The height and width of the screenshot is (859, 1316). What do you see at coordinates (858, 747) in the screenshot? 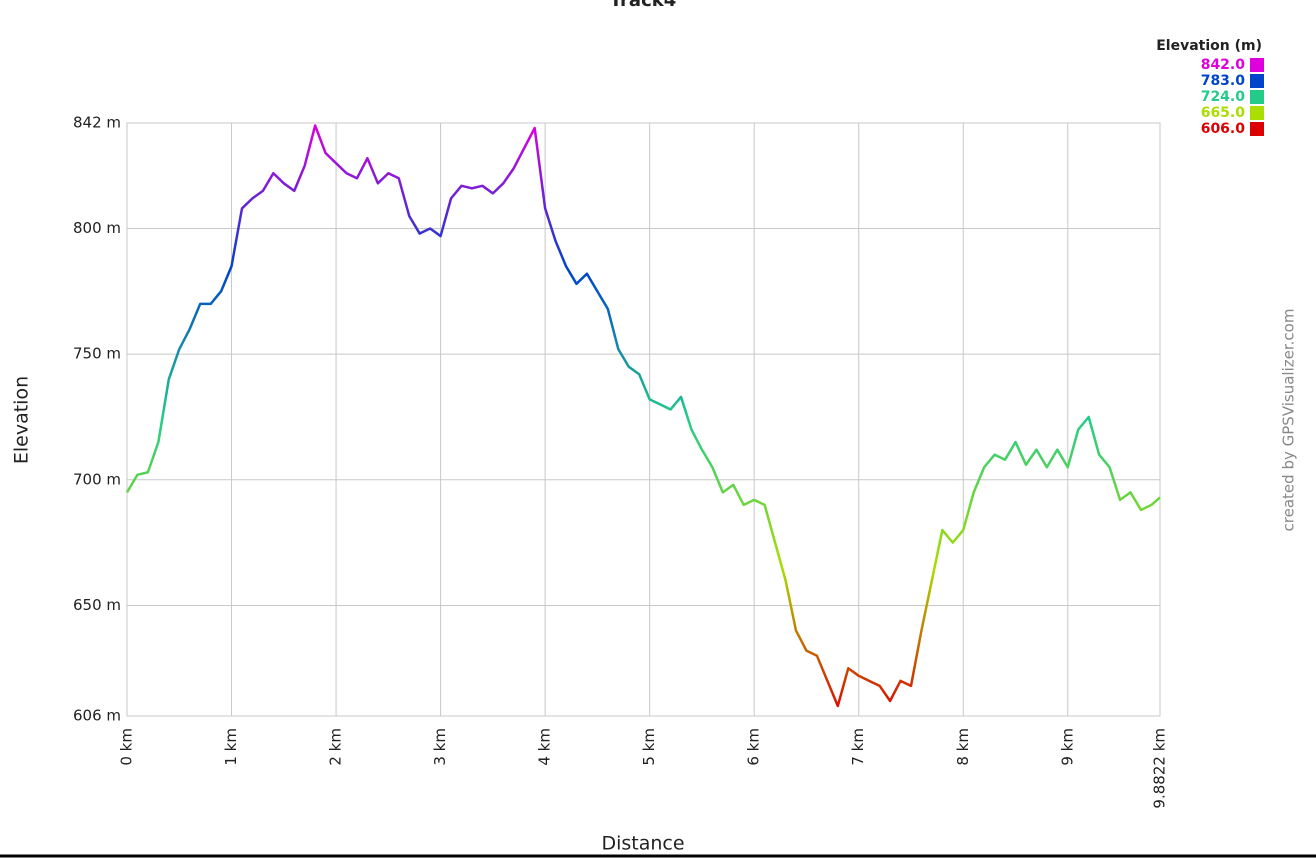
I see `x-tick-label: 7 km` at bounding box center [858, 747].